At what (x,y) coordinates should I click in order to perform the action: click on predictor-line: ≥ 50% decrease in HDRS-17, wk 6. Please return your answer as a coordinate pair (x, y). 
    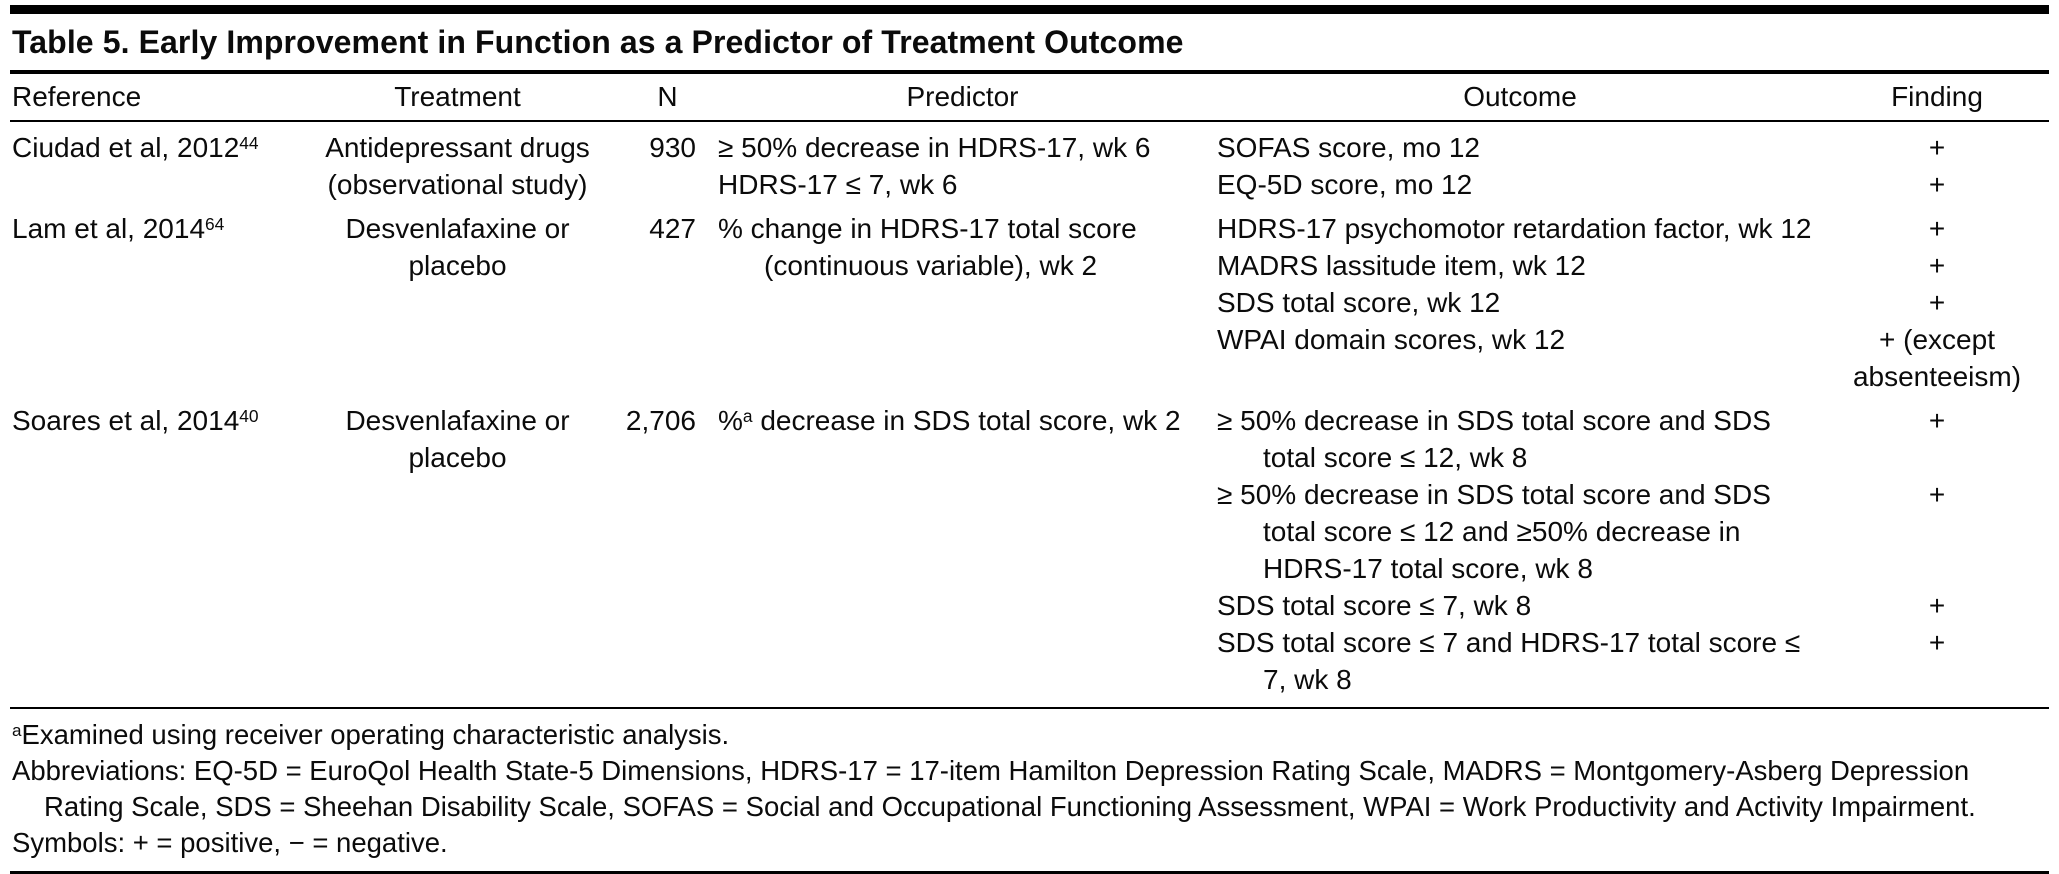
    Looking at the image, I should click on (961, 147).